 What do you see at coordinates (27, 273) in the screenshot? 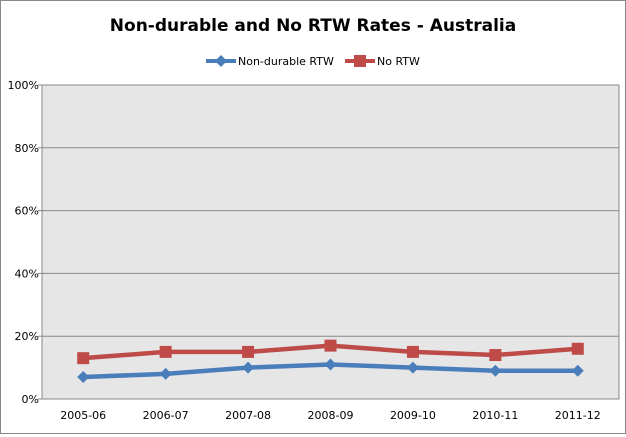
I see `y-tick-label: 40%` at bounding box center [27, 273].